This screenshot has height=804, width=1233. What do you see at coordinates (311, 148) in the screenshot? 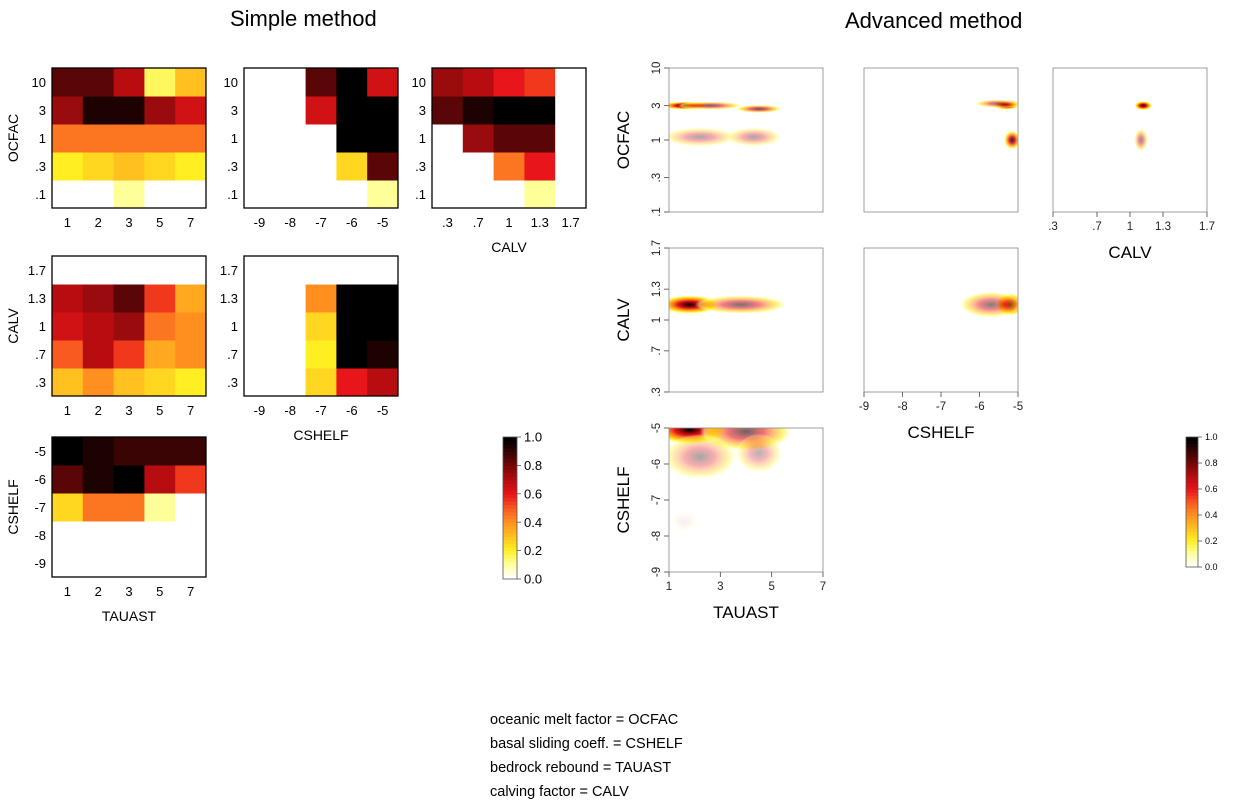
I see `simple-ocfac-cshelf-panel: -9 -8 -7 -6 -5 .1 .3 1 3 10` at bounding box center [311, 148].